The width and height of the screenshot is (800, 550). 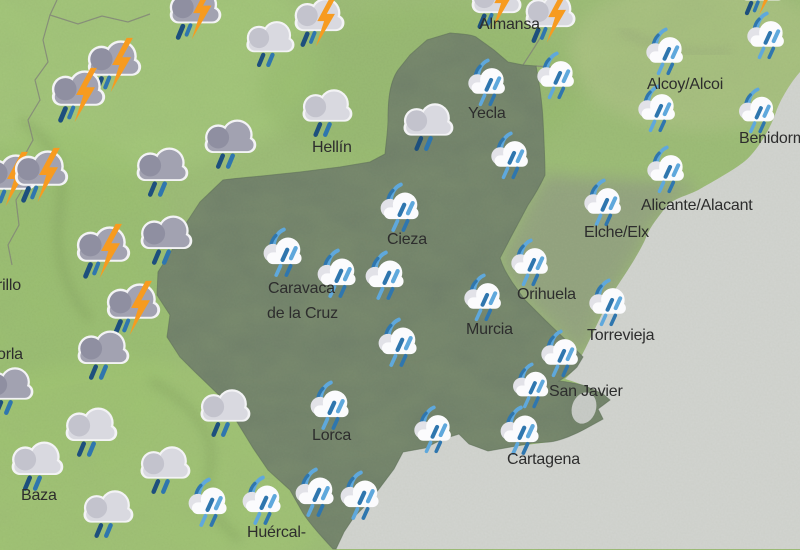 What do you see at coordinates (11, 354) in the screenshot?
I see `city-label-edge-fragment-2: orla` at bounding box center [11, 354].